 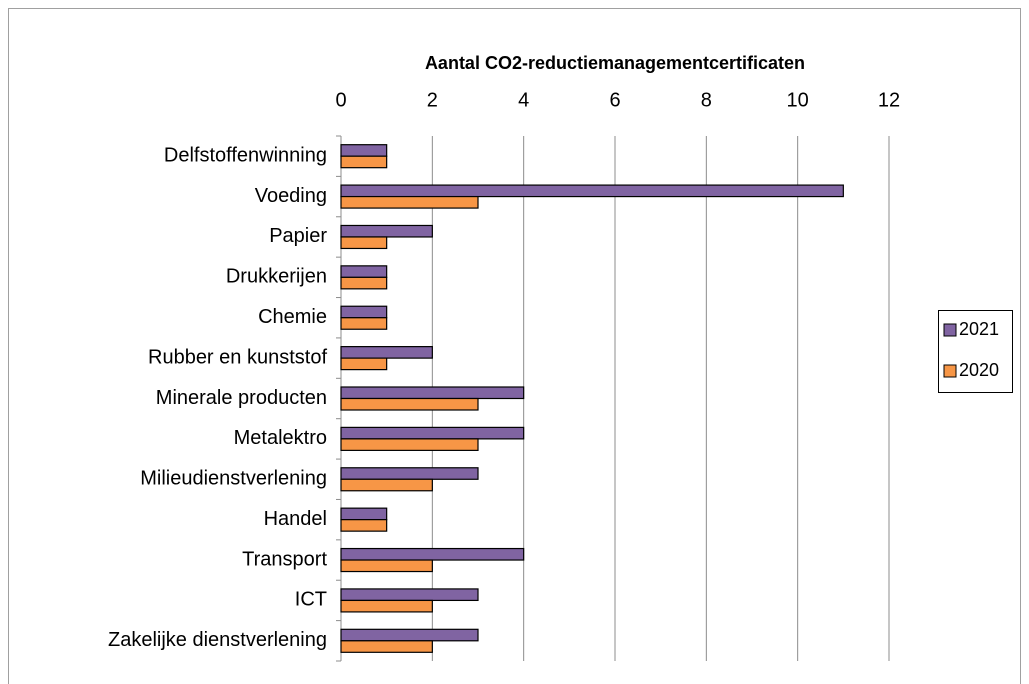 I want to click on x-tick-label: 8, so click(x=706, y=100).